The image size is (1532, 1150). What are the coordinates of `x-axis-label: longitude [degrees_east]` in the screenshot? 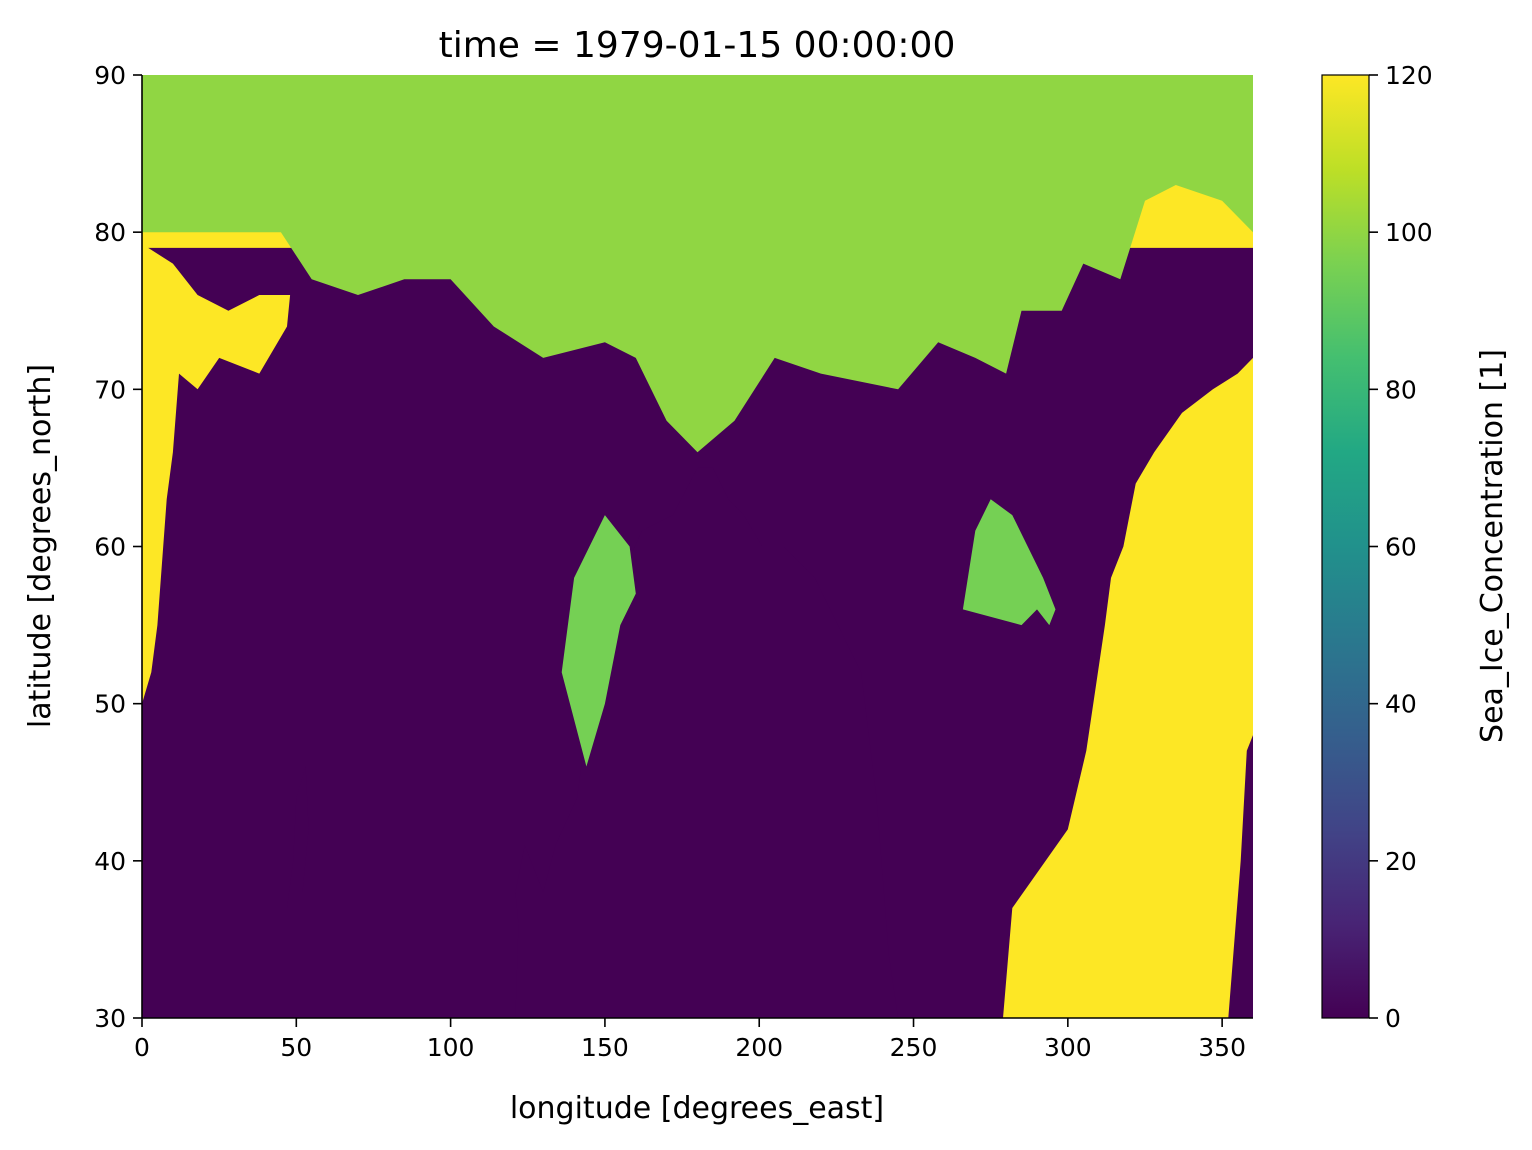 It's located at (697, 1108).